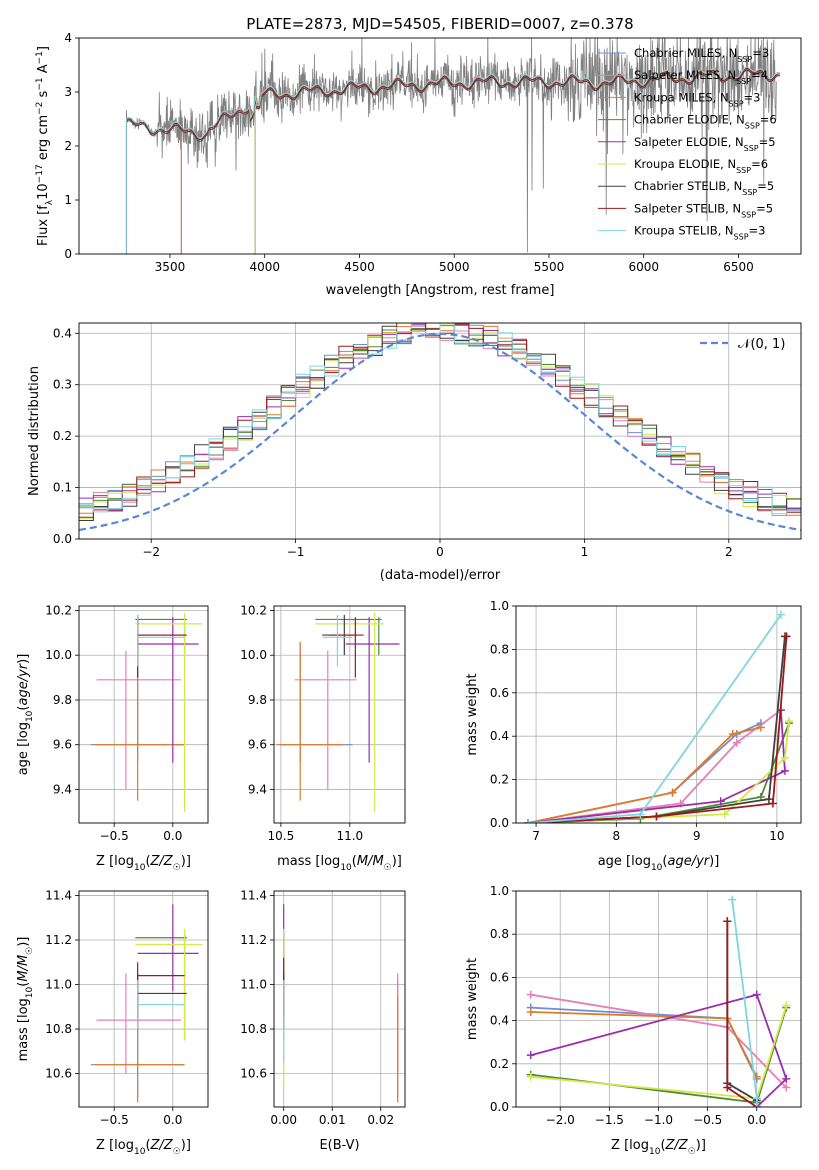  What do you see at coordinates (62, 436) in the screenshot?
I see `y-tick-label: 0.2` at bounding box center [62, 436].